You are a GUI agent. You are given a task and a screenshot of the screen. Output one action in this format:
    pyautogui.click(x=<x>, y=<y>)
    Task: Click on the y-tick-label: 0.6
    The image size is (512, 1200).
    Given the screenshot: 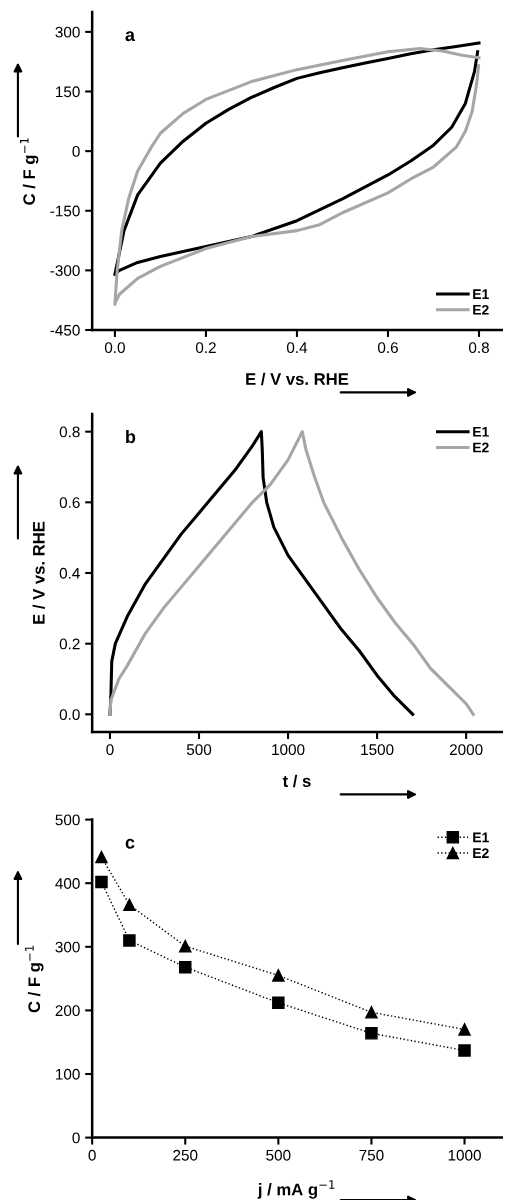 What is the action you would take?
    pyautogui.click(x=69, y=503)
    